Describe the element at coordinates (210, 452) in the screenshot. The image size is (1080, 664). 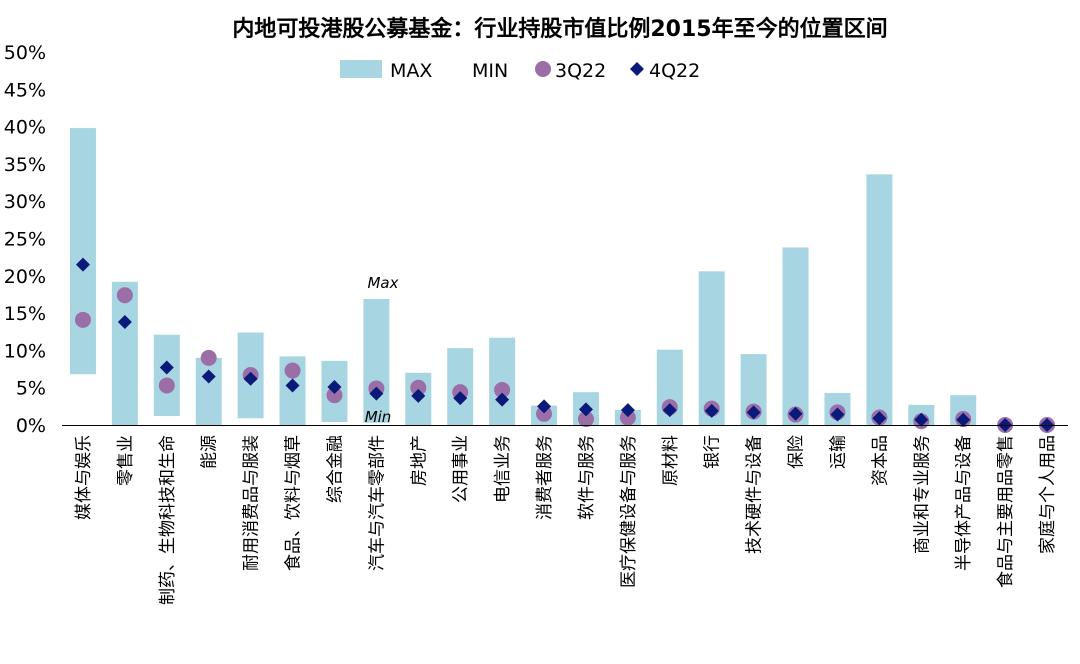
I see `category-label: 能源` at that location.